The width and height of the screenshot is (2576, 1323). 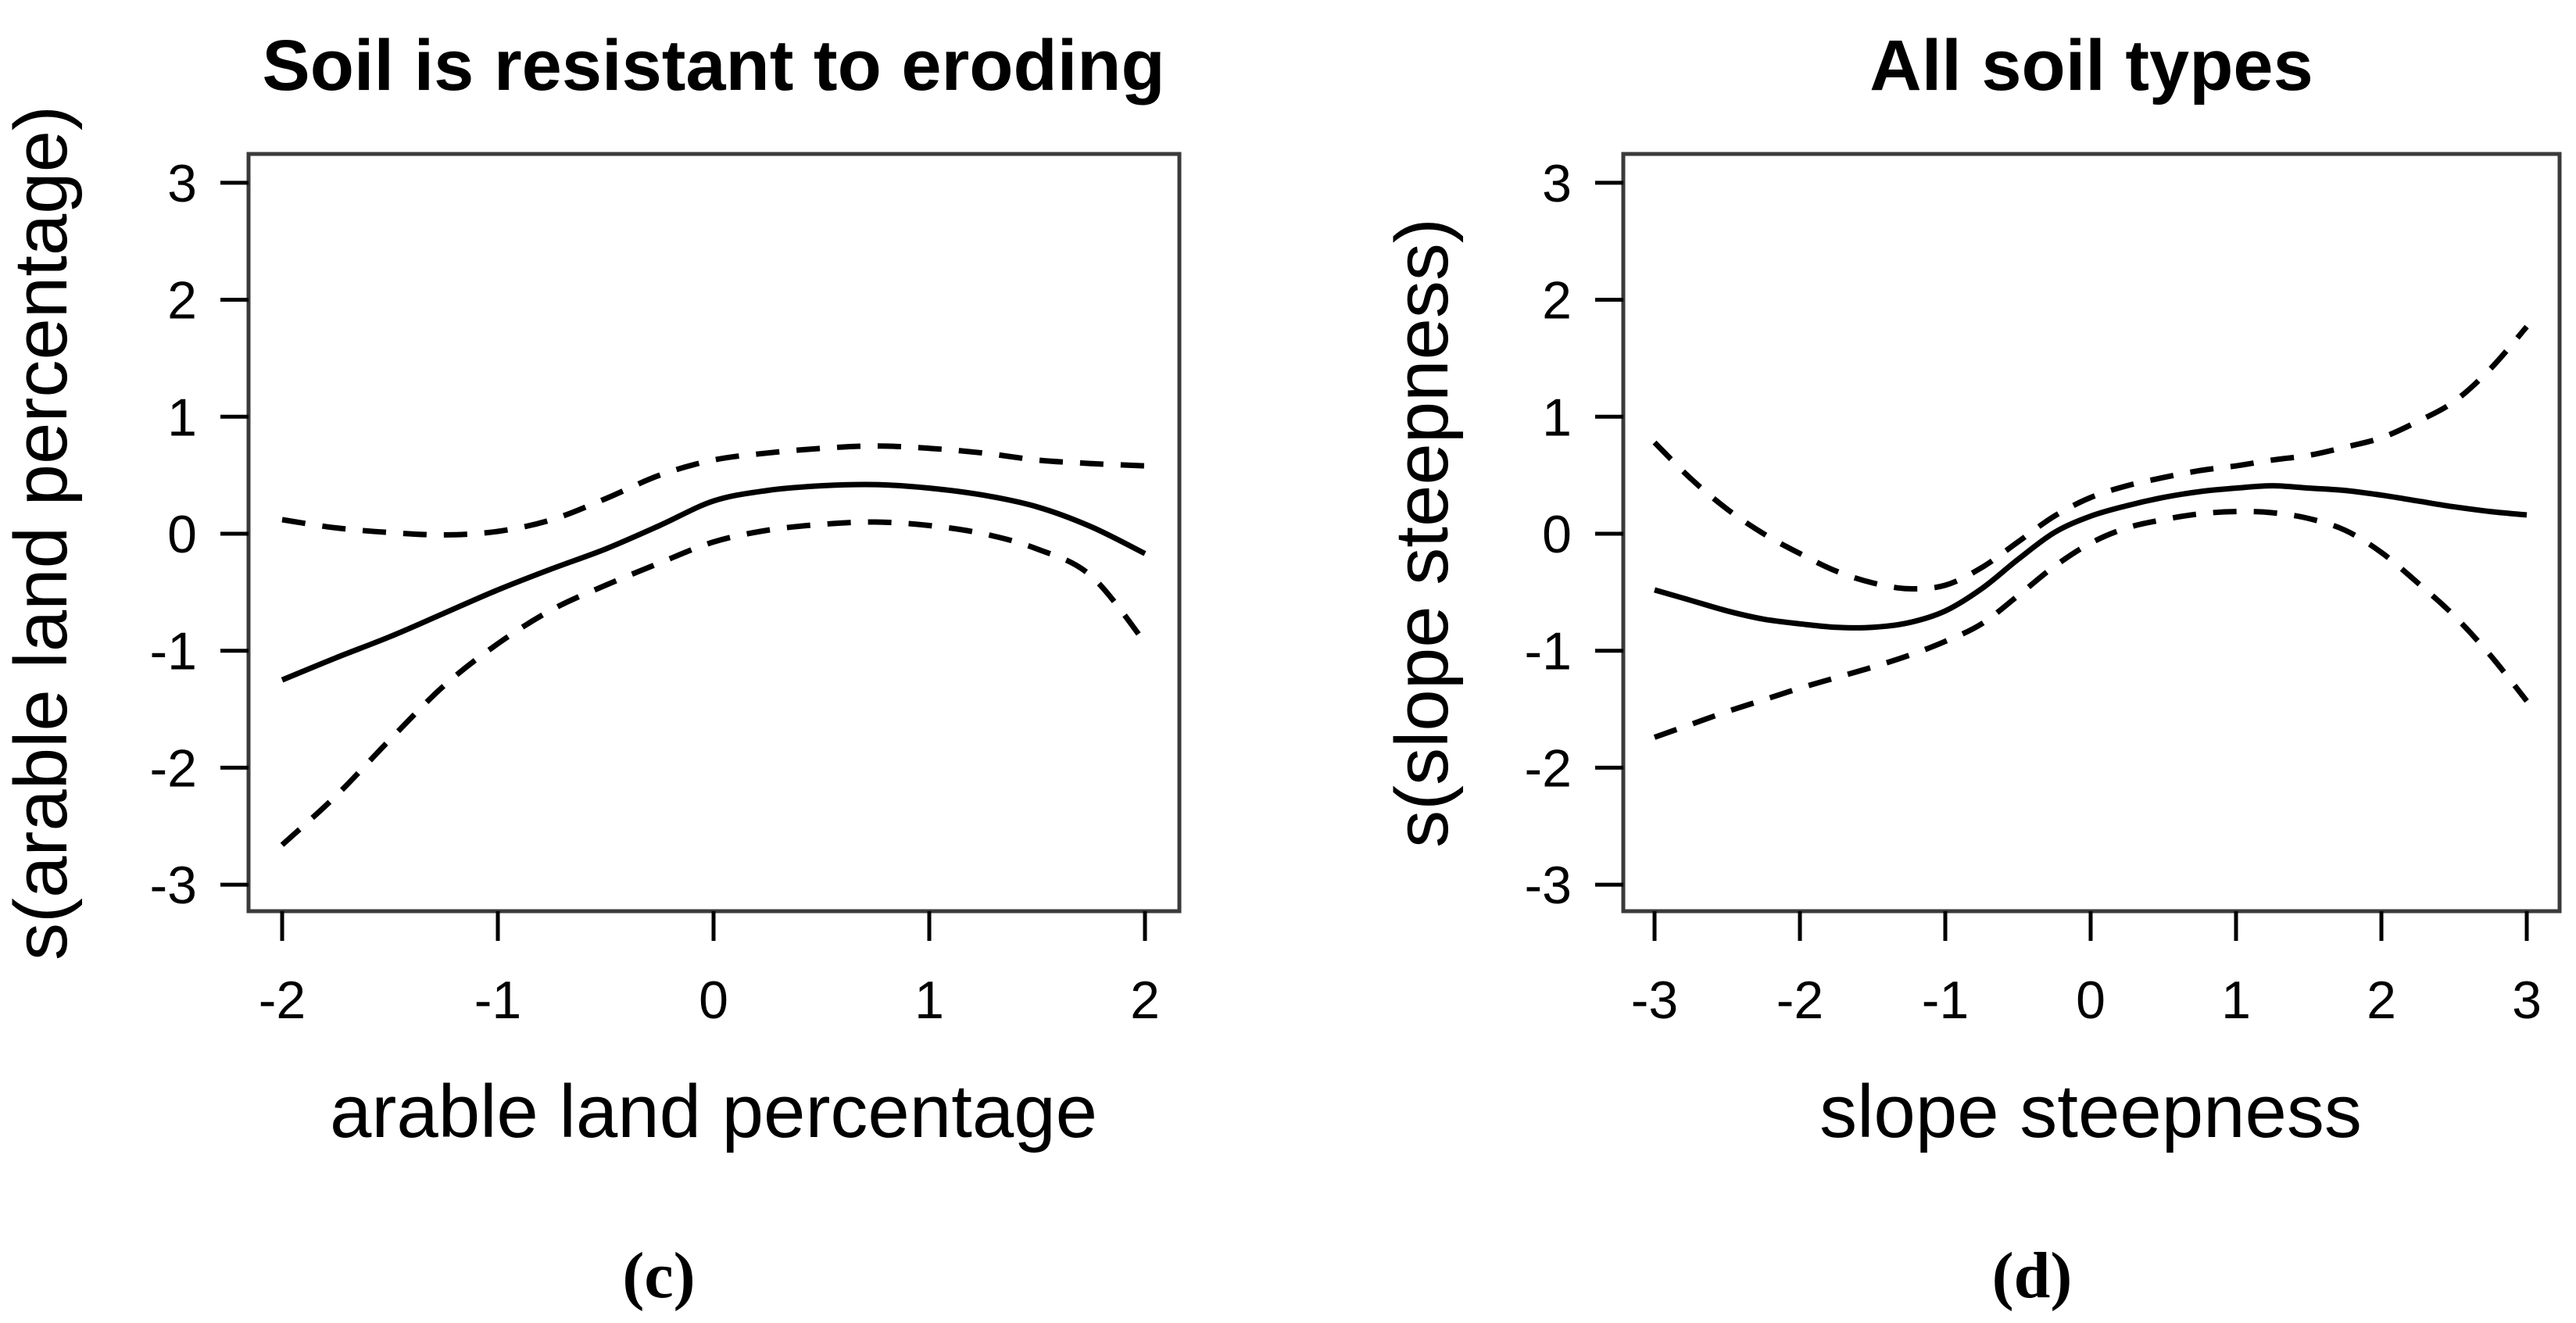 I want to click on panel-c-x-ticks: -2 -1 0 1 2, so click(x=709, y=971).